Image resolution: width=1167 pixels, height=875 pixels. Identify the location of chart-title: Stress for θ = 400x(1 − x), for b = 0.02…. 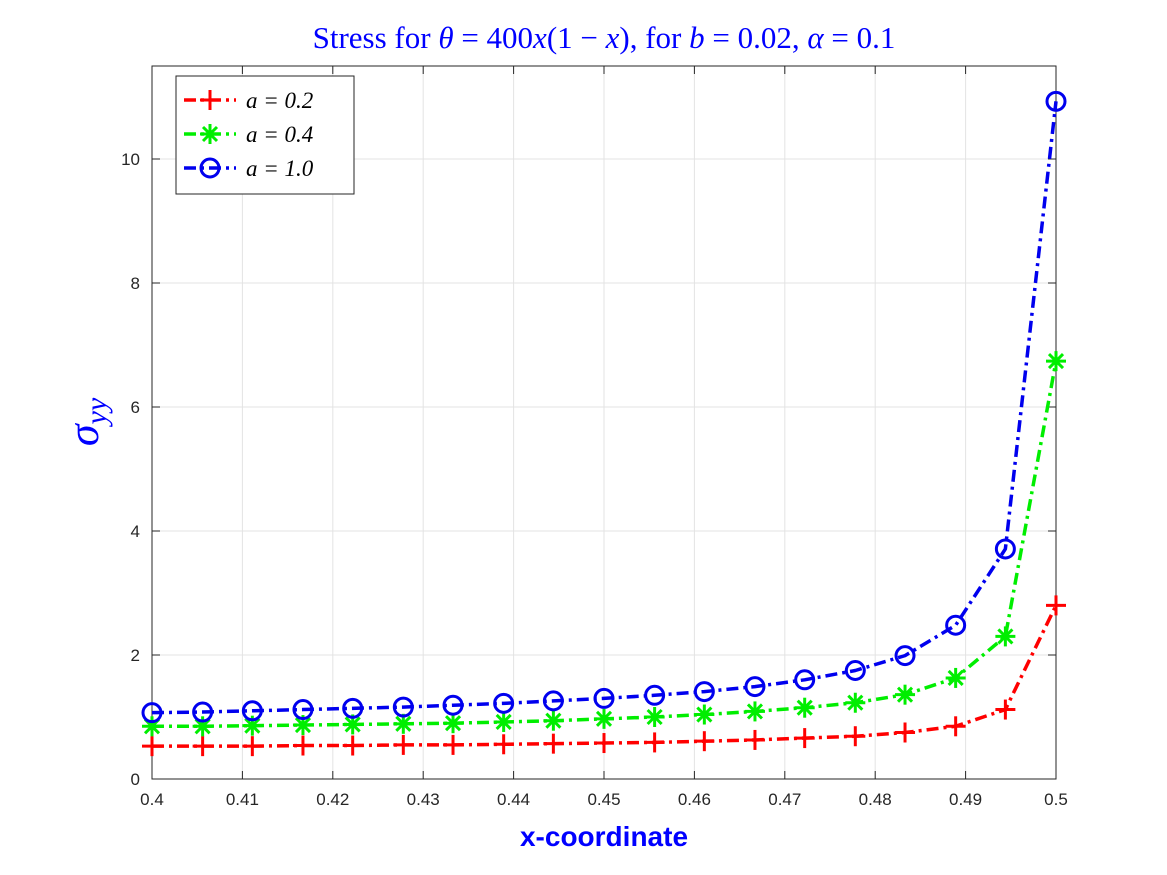
(604, 37).